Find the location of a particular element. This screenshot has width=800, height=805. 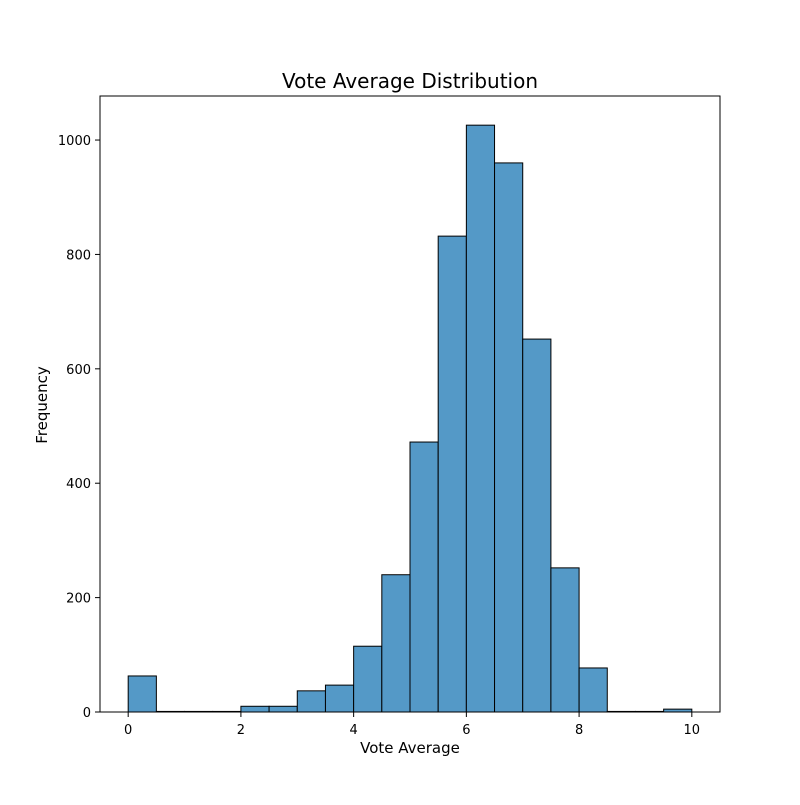

chart-title: Vote Average Distribution is located at coordinates (410, 81).